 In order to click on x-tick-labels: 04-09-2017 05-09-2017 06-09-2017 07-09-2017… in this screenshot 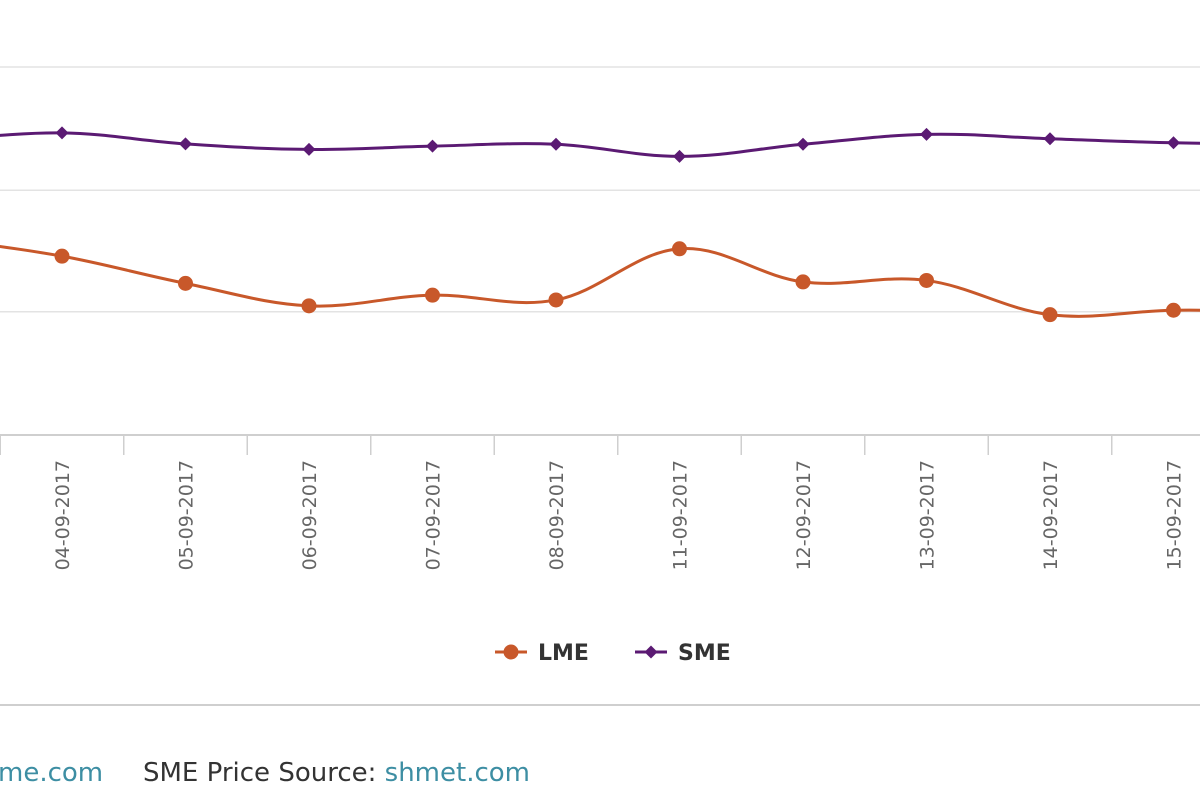, I will do `click(619, 515)`.